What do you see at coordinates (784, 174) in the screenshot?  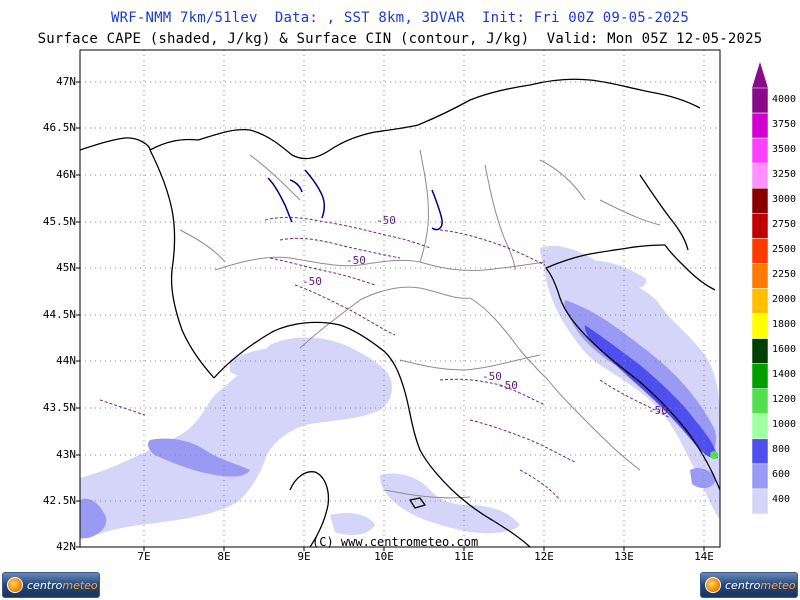 I see `colorbar-label: 3250` at bounding box center [784, 174].